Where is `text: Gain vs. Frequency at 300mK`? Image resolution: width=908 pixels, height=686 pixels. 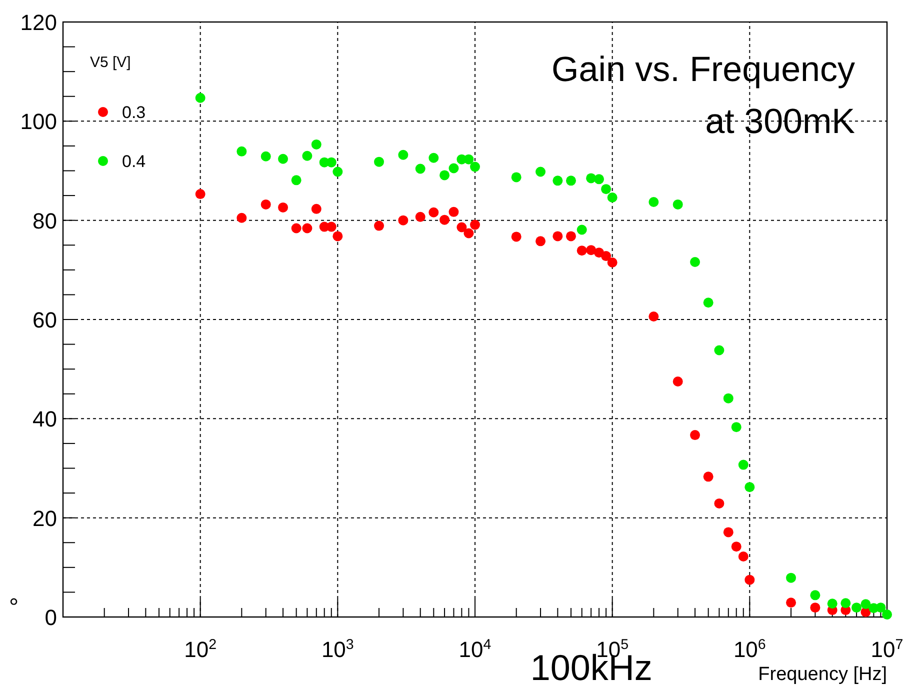 text: Gain vs. Frequency at 300mK is located at coordinates (704, 95).